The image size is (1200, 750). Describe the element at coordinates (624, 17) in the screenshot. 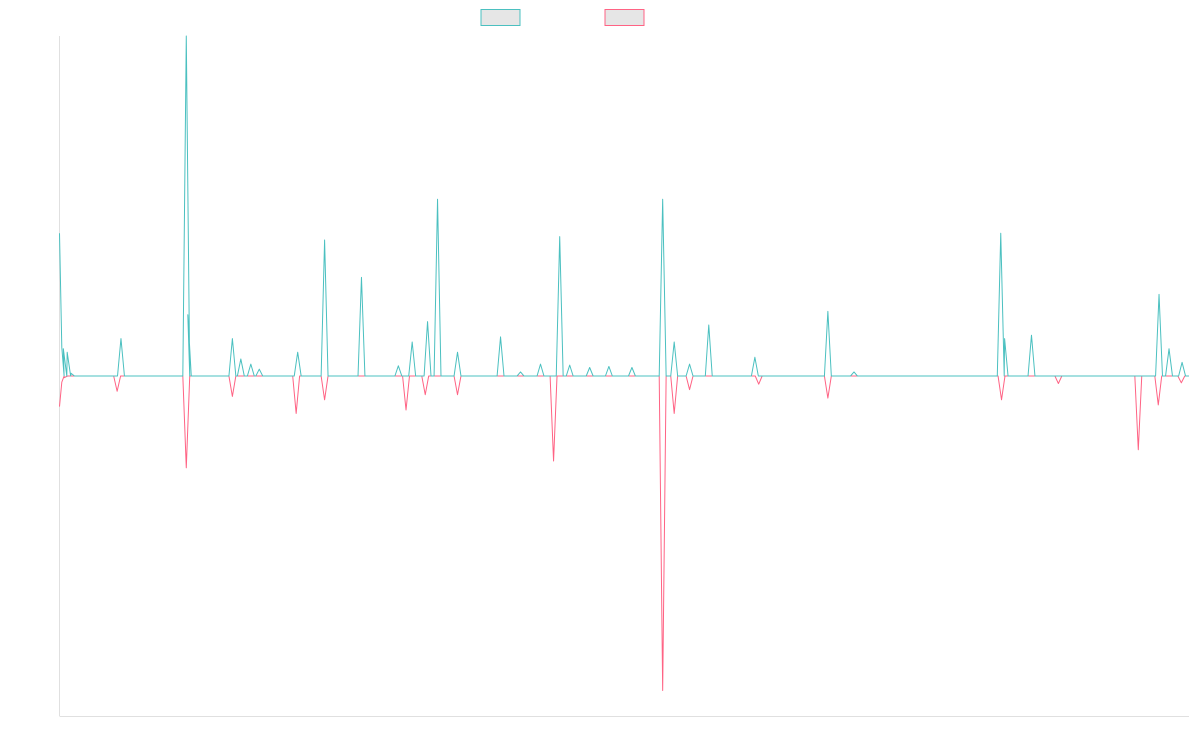

I see `legend-swatch-series-b` at that location.